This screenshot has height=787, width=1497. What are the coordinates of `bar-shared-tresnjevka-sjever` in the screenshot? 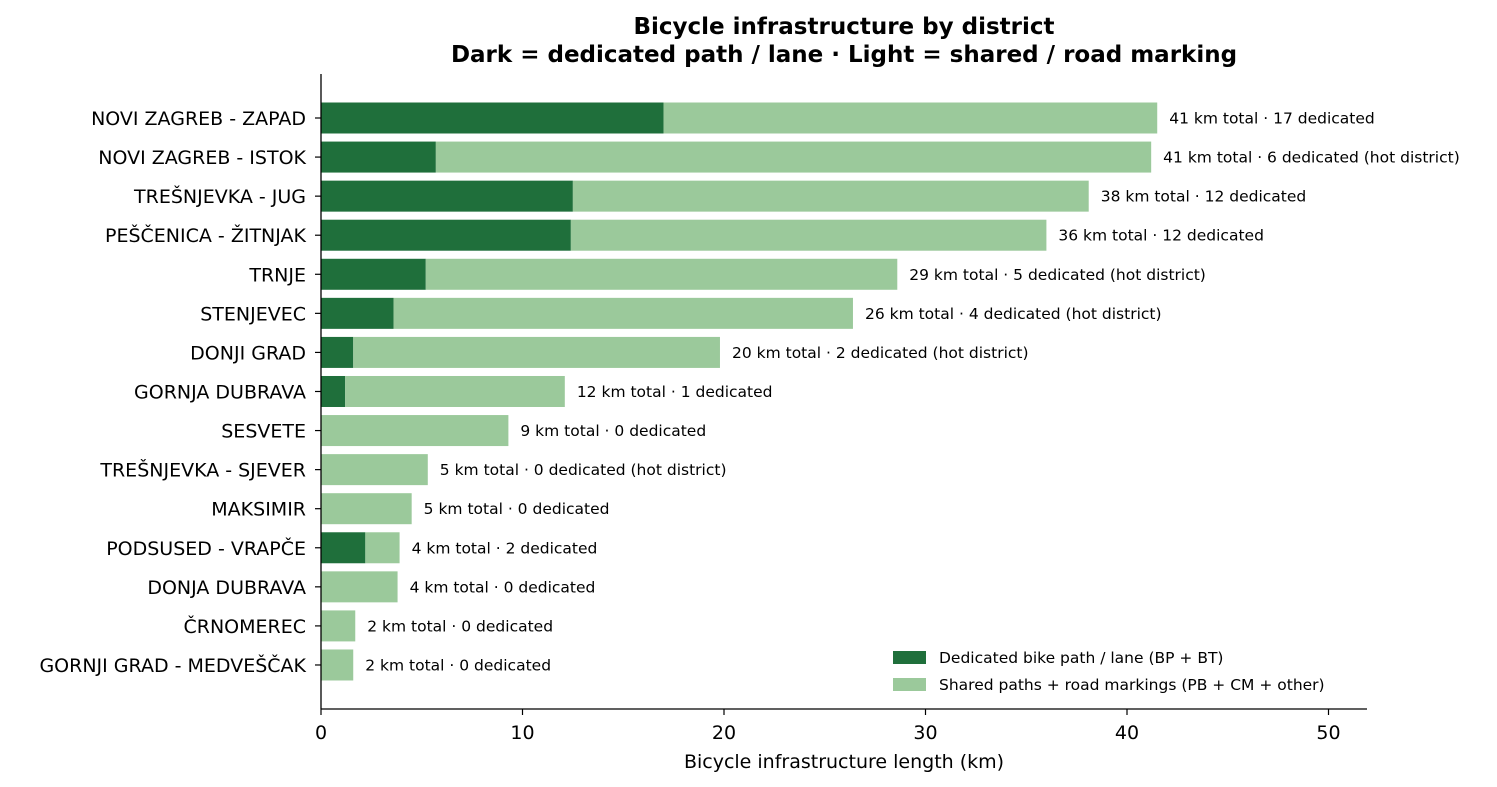 It's located at (374, 470).